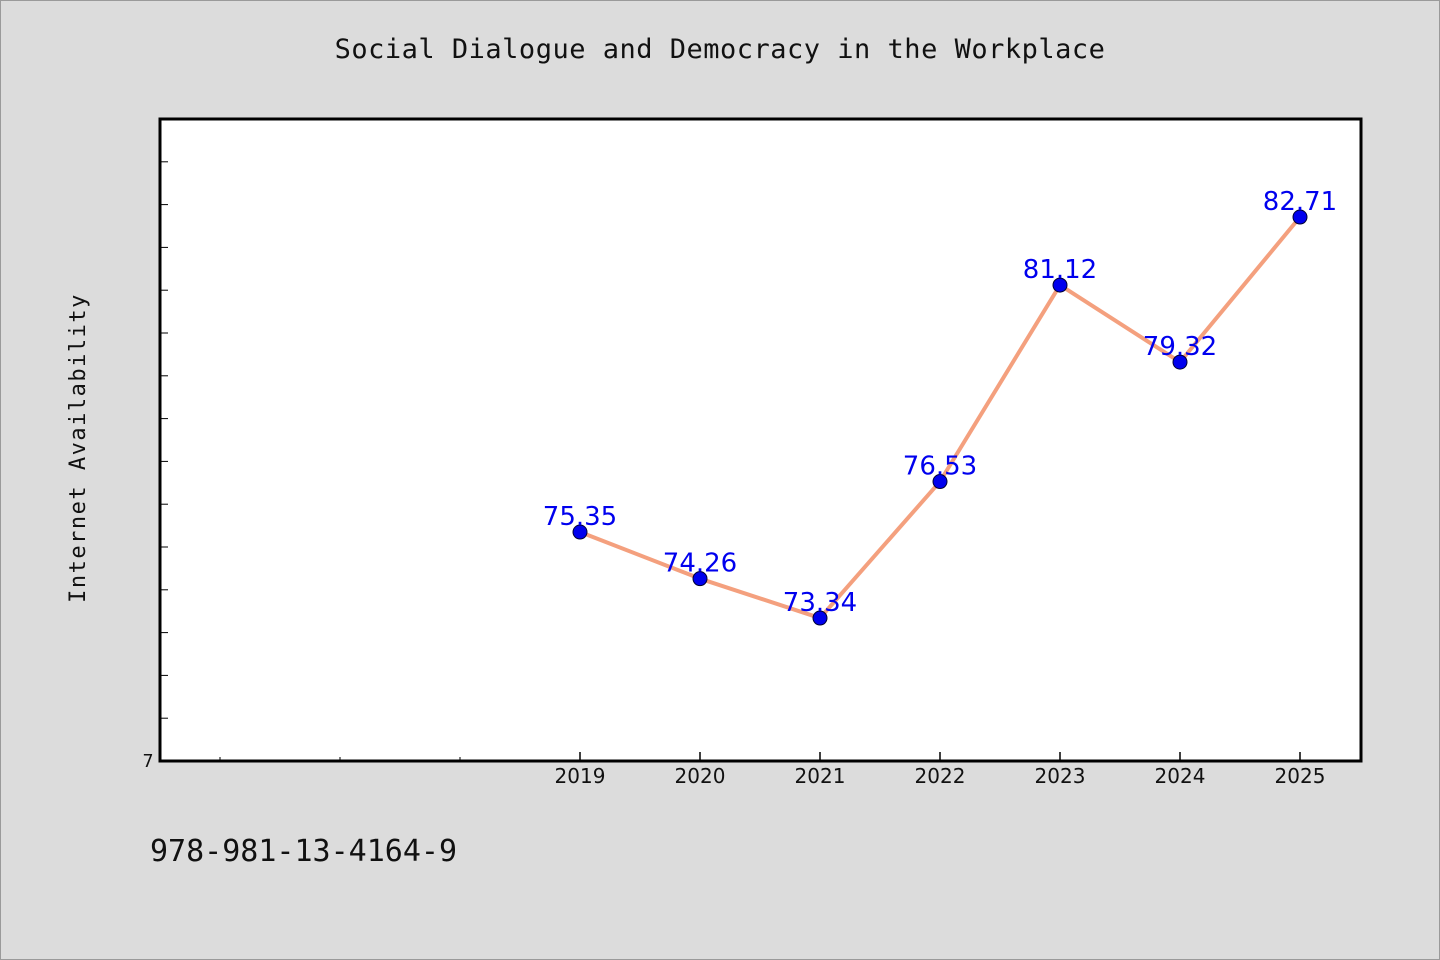  Describe the element at coordinates (78, 448) in the screenshot. I see `y-axis-label: Internet Availability` at that location.